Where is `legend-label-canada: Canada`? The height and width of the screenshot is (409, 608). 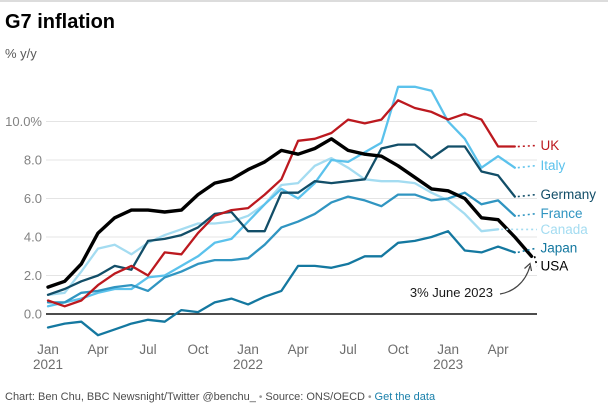
legend-label-canada: Canada is located at coordinates (565, 229).